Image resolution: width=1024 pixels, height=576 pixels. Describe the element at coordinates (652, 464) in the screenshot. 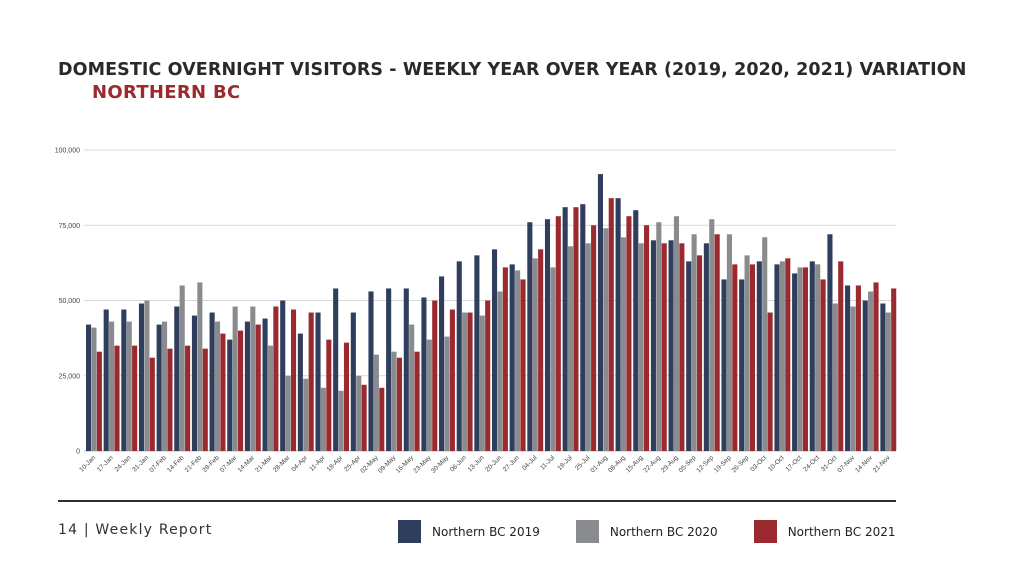

I see `x-tick-label: 22-Aug` at that location.